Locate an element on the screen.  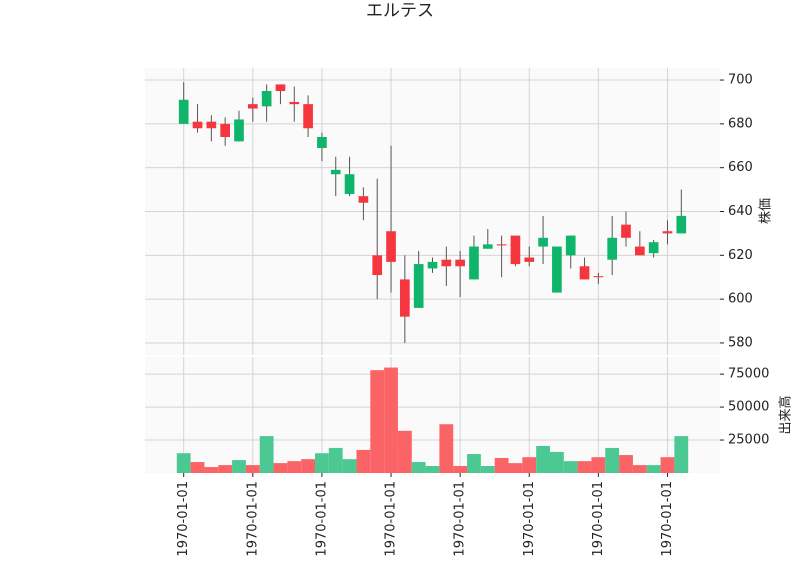
volume-panel is located at coordinates (432, 415).